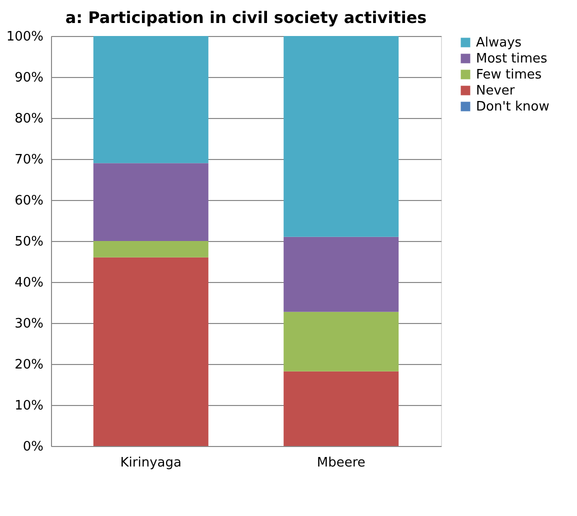 Image resolution: width=577 pixels, height=516 pixels. I want to click on legend-label: Most times, so click(512, 59).